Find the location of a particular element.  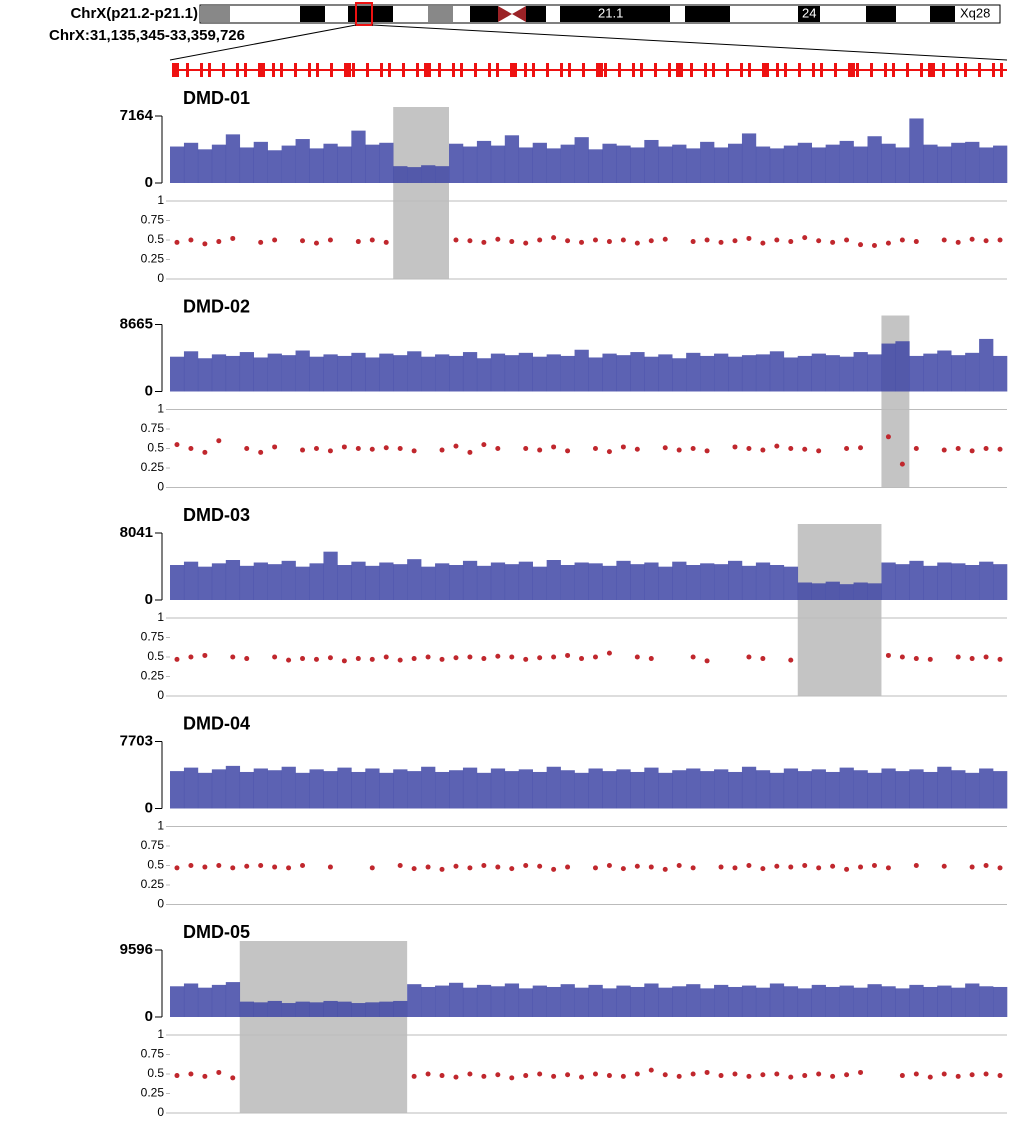

sample-title: DMD-05 is located at coordinates (216, 932).